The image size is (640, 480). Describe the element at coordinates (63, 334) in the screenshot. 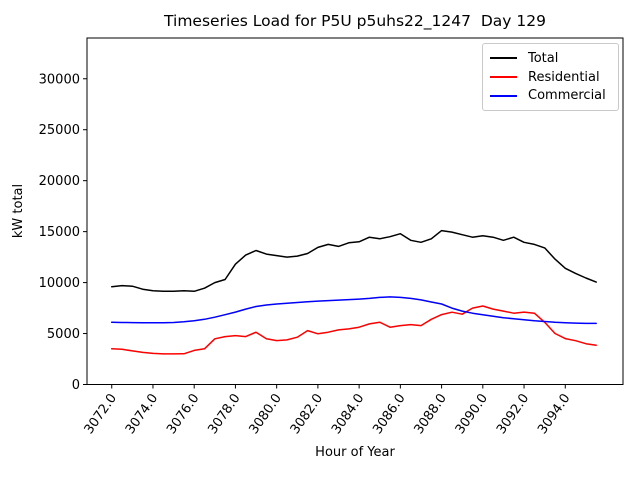

I see `y-tick-label: 5000` at that location.